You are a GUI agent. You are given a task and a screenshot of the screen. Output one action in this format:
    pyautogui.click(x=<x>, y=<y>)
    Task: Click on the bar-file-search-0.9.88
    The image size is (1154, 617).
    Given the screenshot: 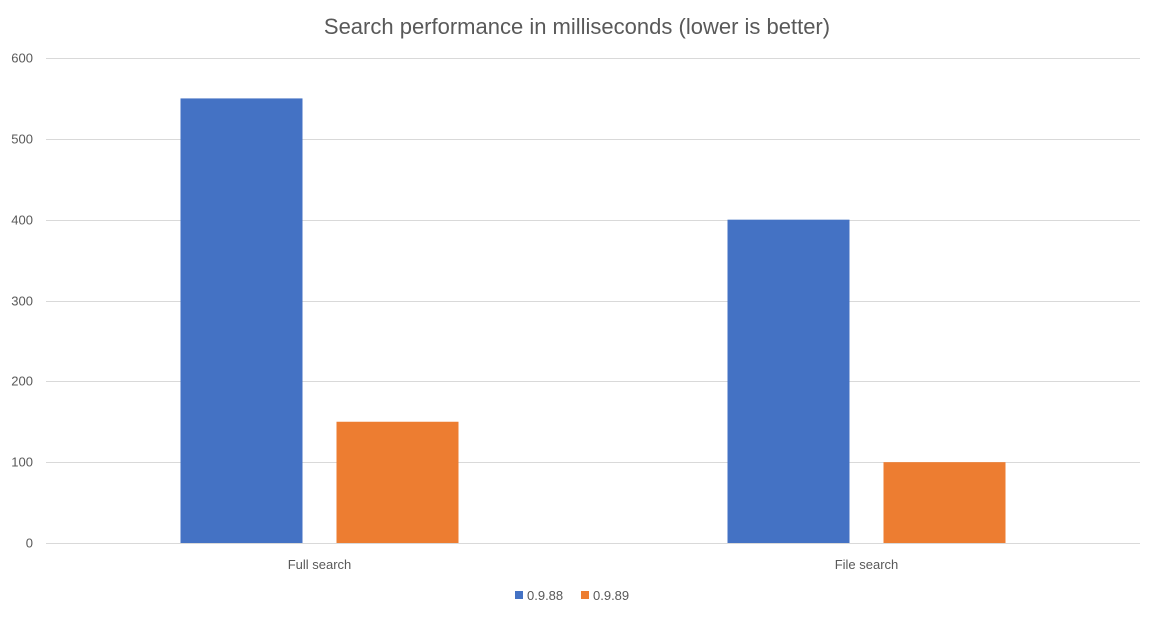 What is the action you would take?
    pyautogui.click(x=788, y=381)
    